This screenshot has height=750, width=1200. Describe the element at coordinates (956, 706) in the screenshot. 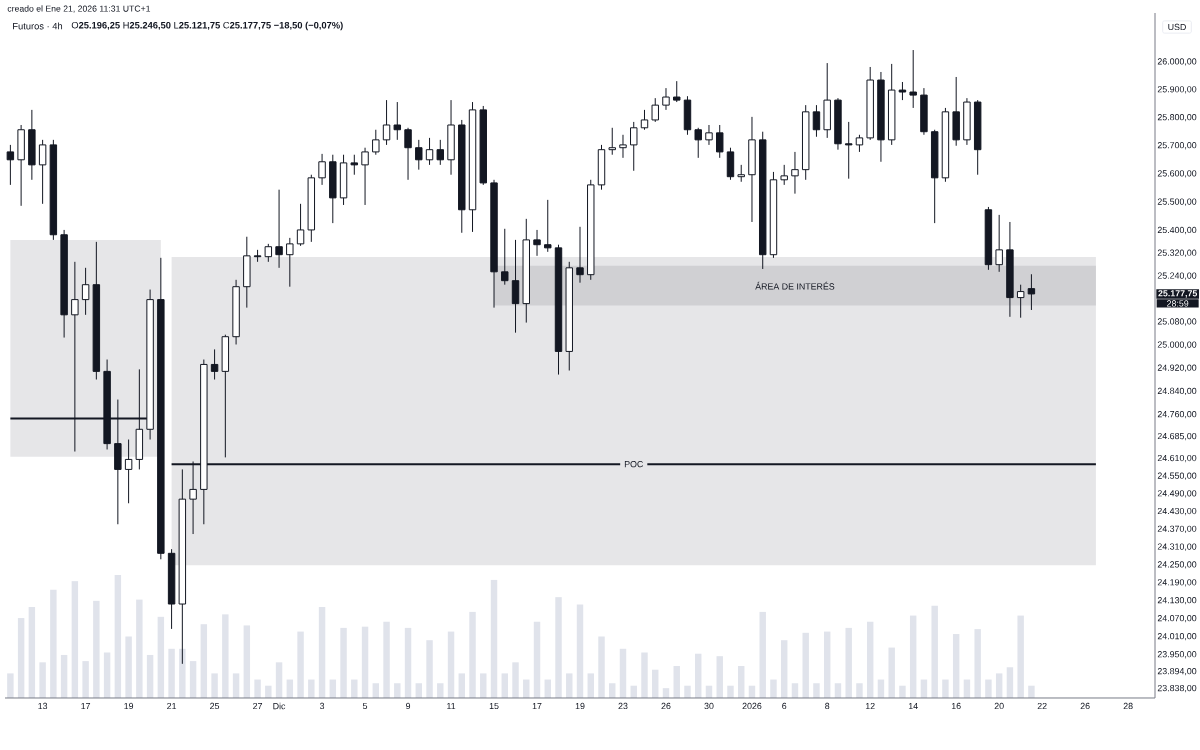

I see `x-tick-label: 16` at that location.